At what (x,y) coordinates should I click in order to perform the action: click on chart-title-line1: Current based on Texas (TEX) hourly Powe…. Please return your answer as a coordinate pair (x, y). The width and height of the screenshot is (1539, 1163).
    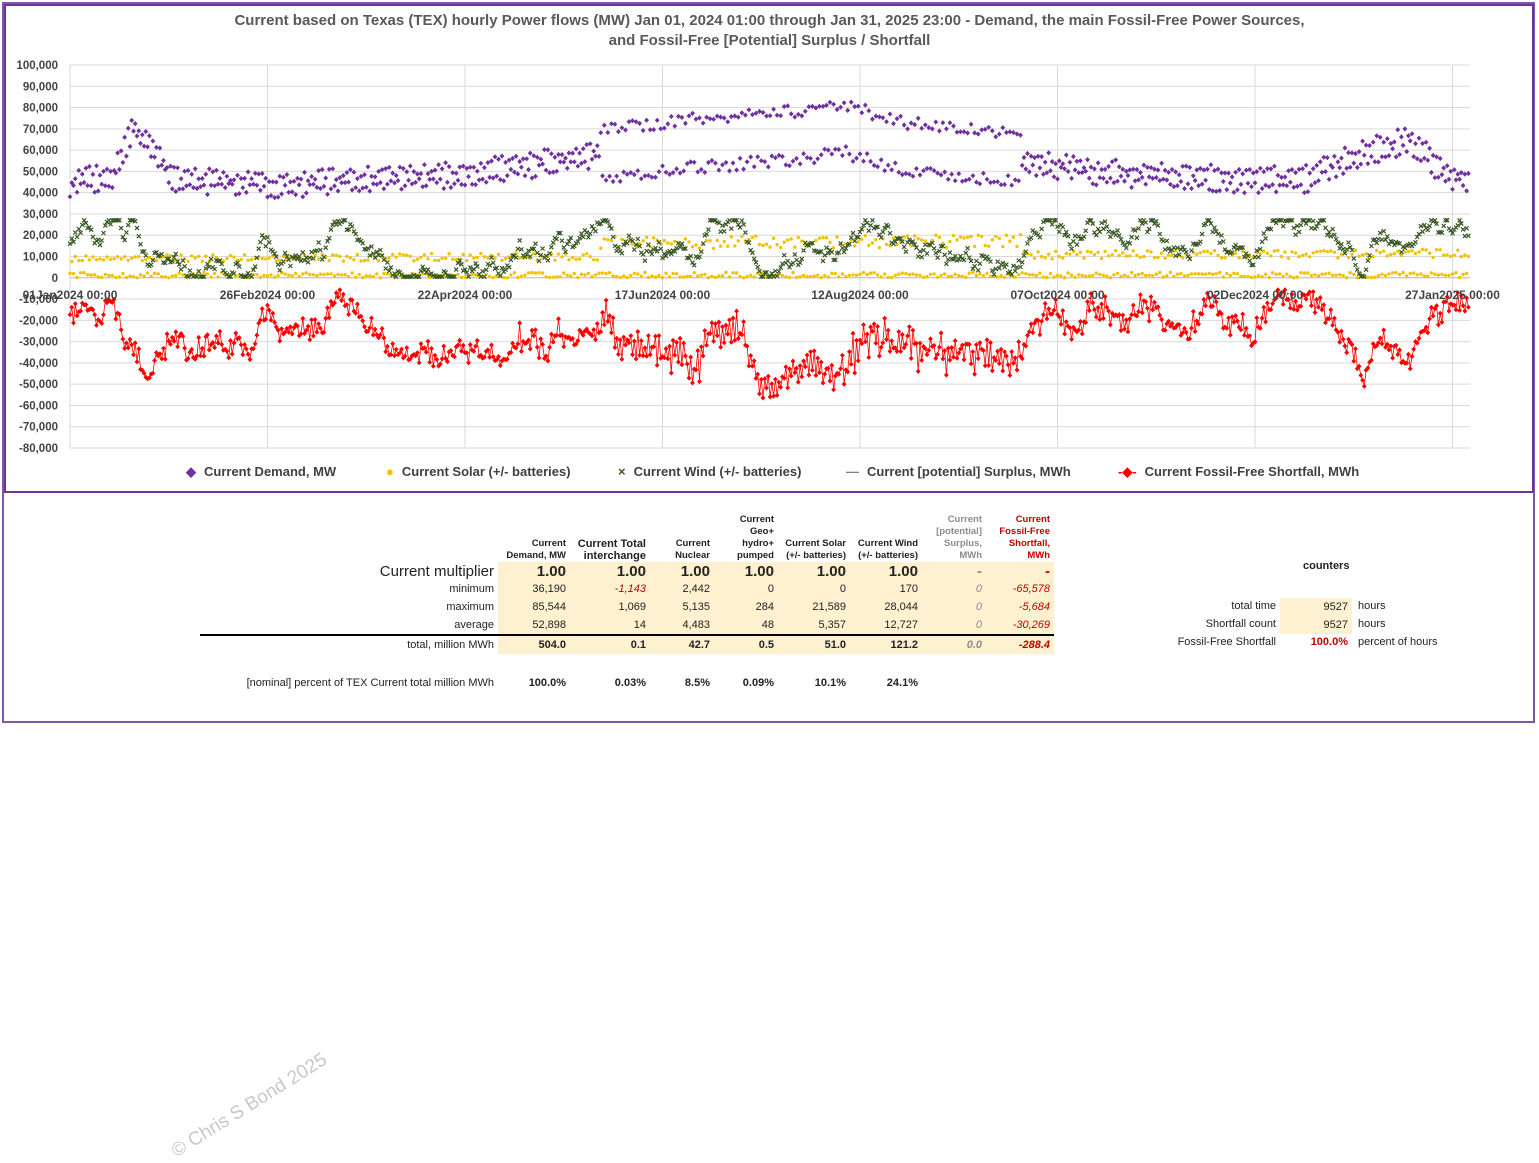
    Looking at the image, I should click on (769, 20).